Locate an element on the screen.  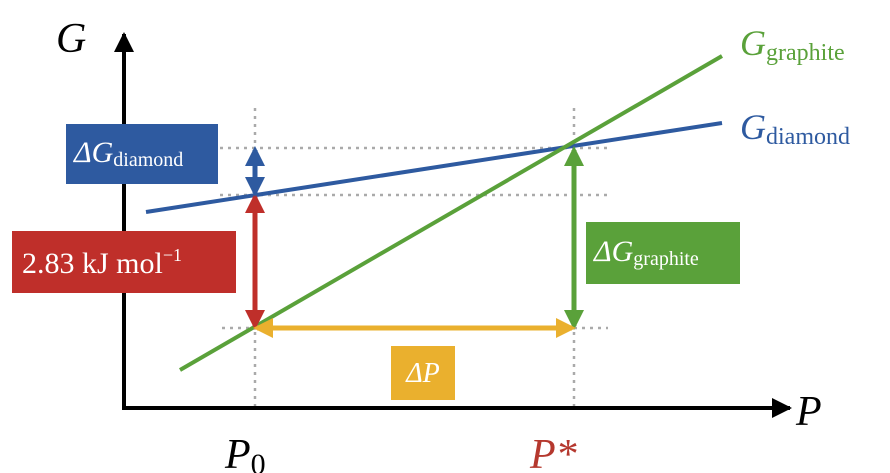
delta-g-graphite-box: ΔGgraphite is located at coordinates (663, 253).